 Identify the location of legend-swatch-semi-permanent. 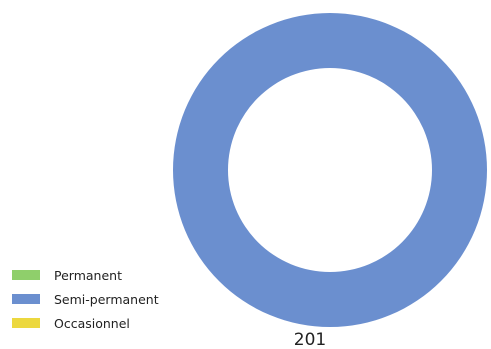
(26, 299).